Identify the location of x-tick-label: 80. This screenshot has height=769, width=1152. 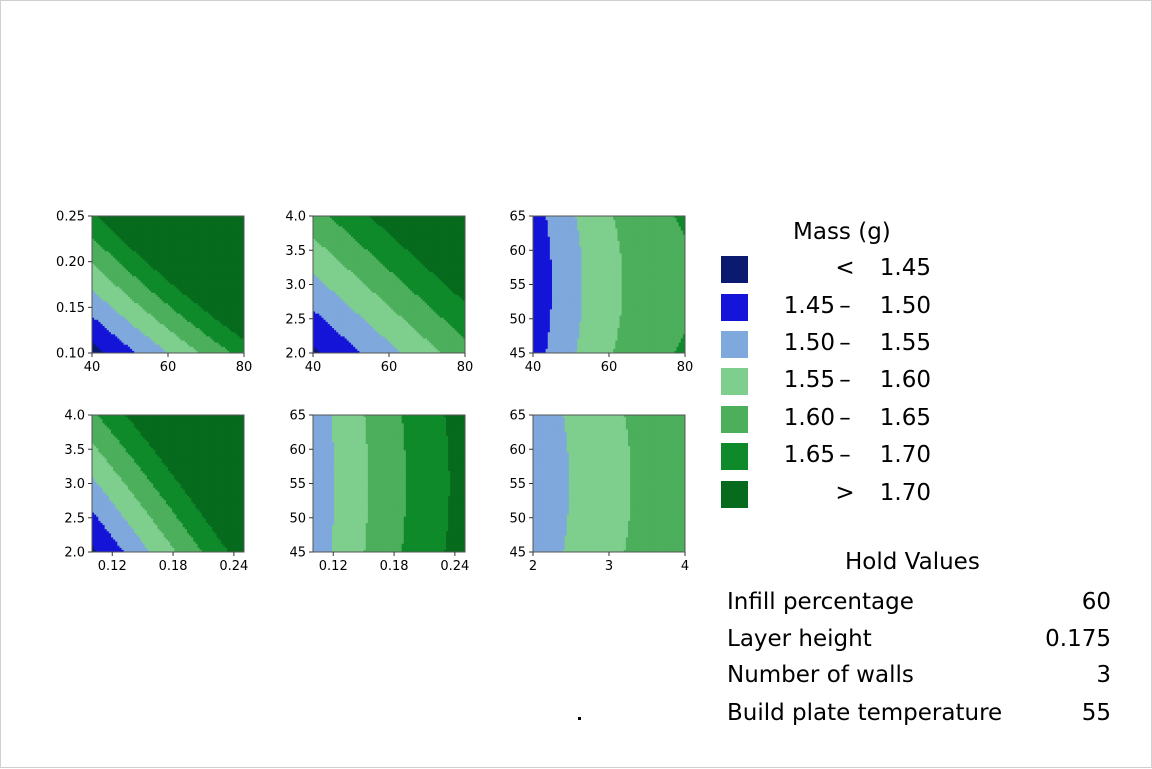
(244, 367).